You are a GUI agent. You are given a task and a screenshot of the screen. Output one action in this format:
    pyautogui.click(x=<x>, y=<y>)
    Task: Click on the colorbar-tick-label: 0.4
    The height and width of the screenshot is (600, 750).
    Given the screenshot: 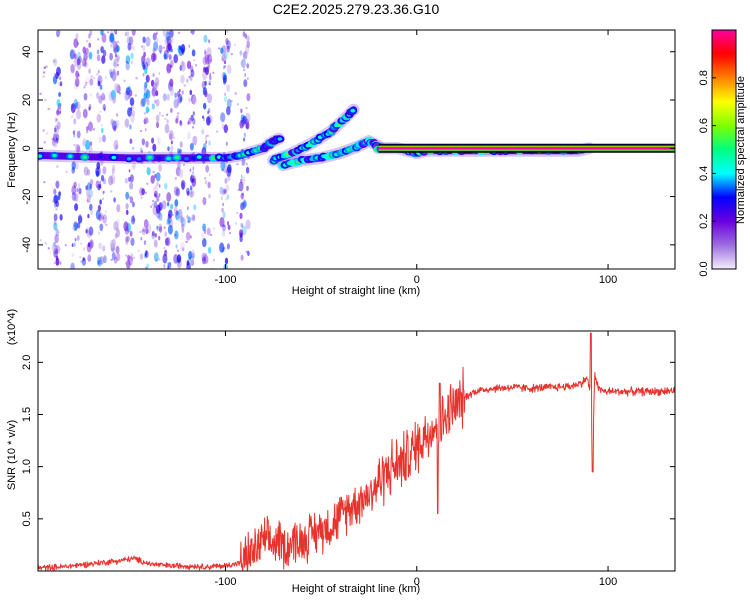 What is the action you would take?
    pyautogui.click(x=704, y=173)
    